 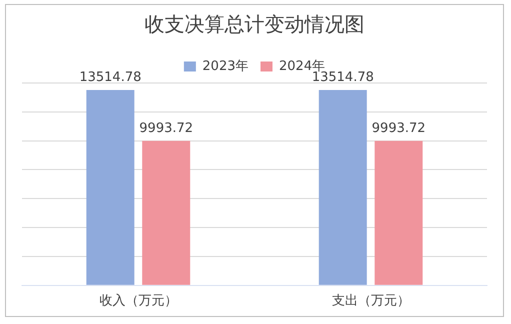 I want to click on x-tick-label: 支出（万元）, so click(x=371, y=301).